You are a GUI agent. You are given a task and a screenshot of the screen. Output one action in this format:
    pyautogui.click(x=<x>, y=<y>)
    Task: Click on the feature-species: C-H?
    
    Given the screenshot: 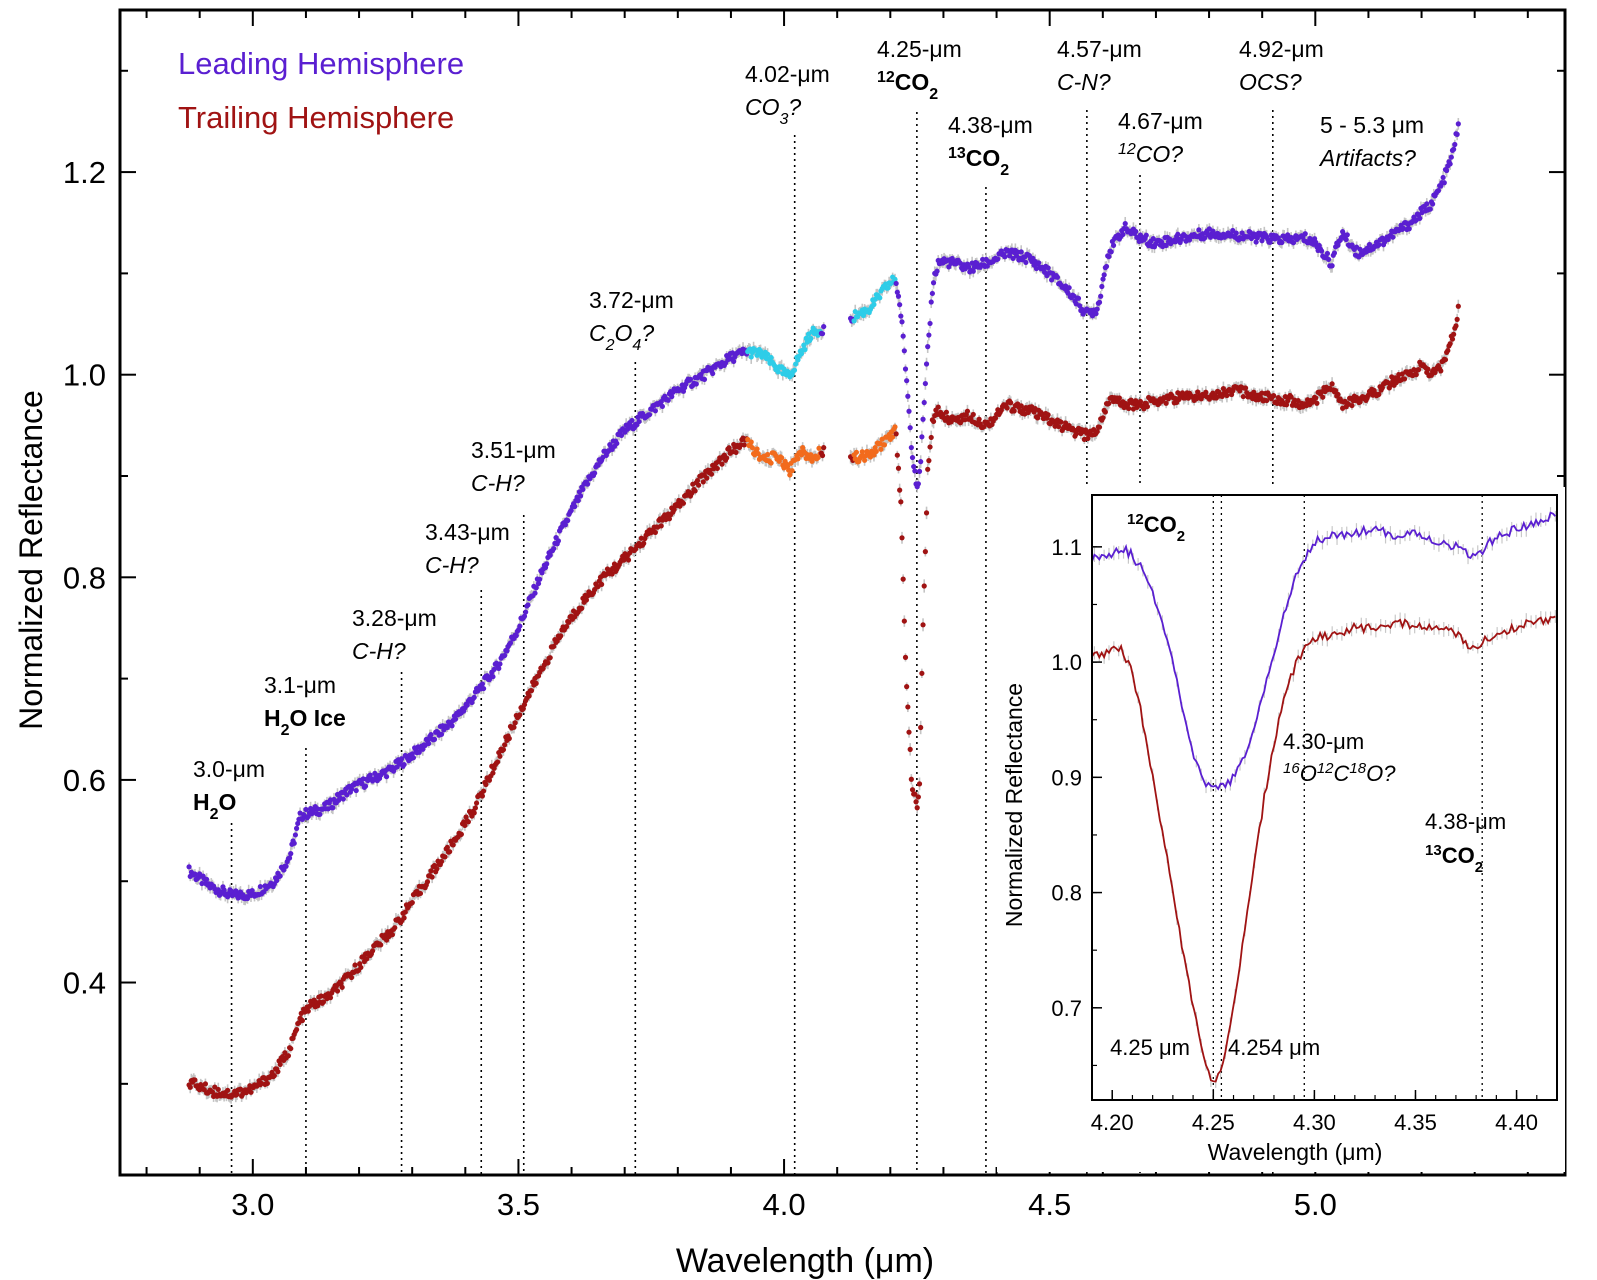 What is the action you would take?
    pyautogui.click(x=452, y=565)
    